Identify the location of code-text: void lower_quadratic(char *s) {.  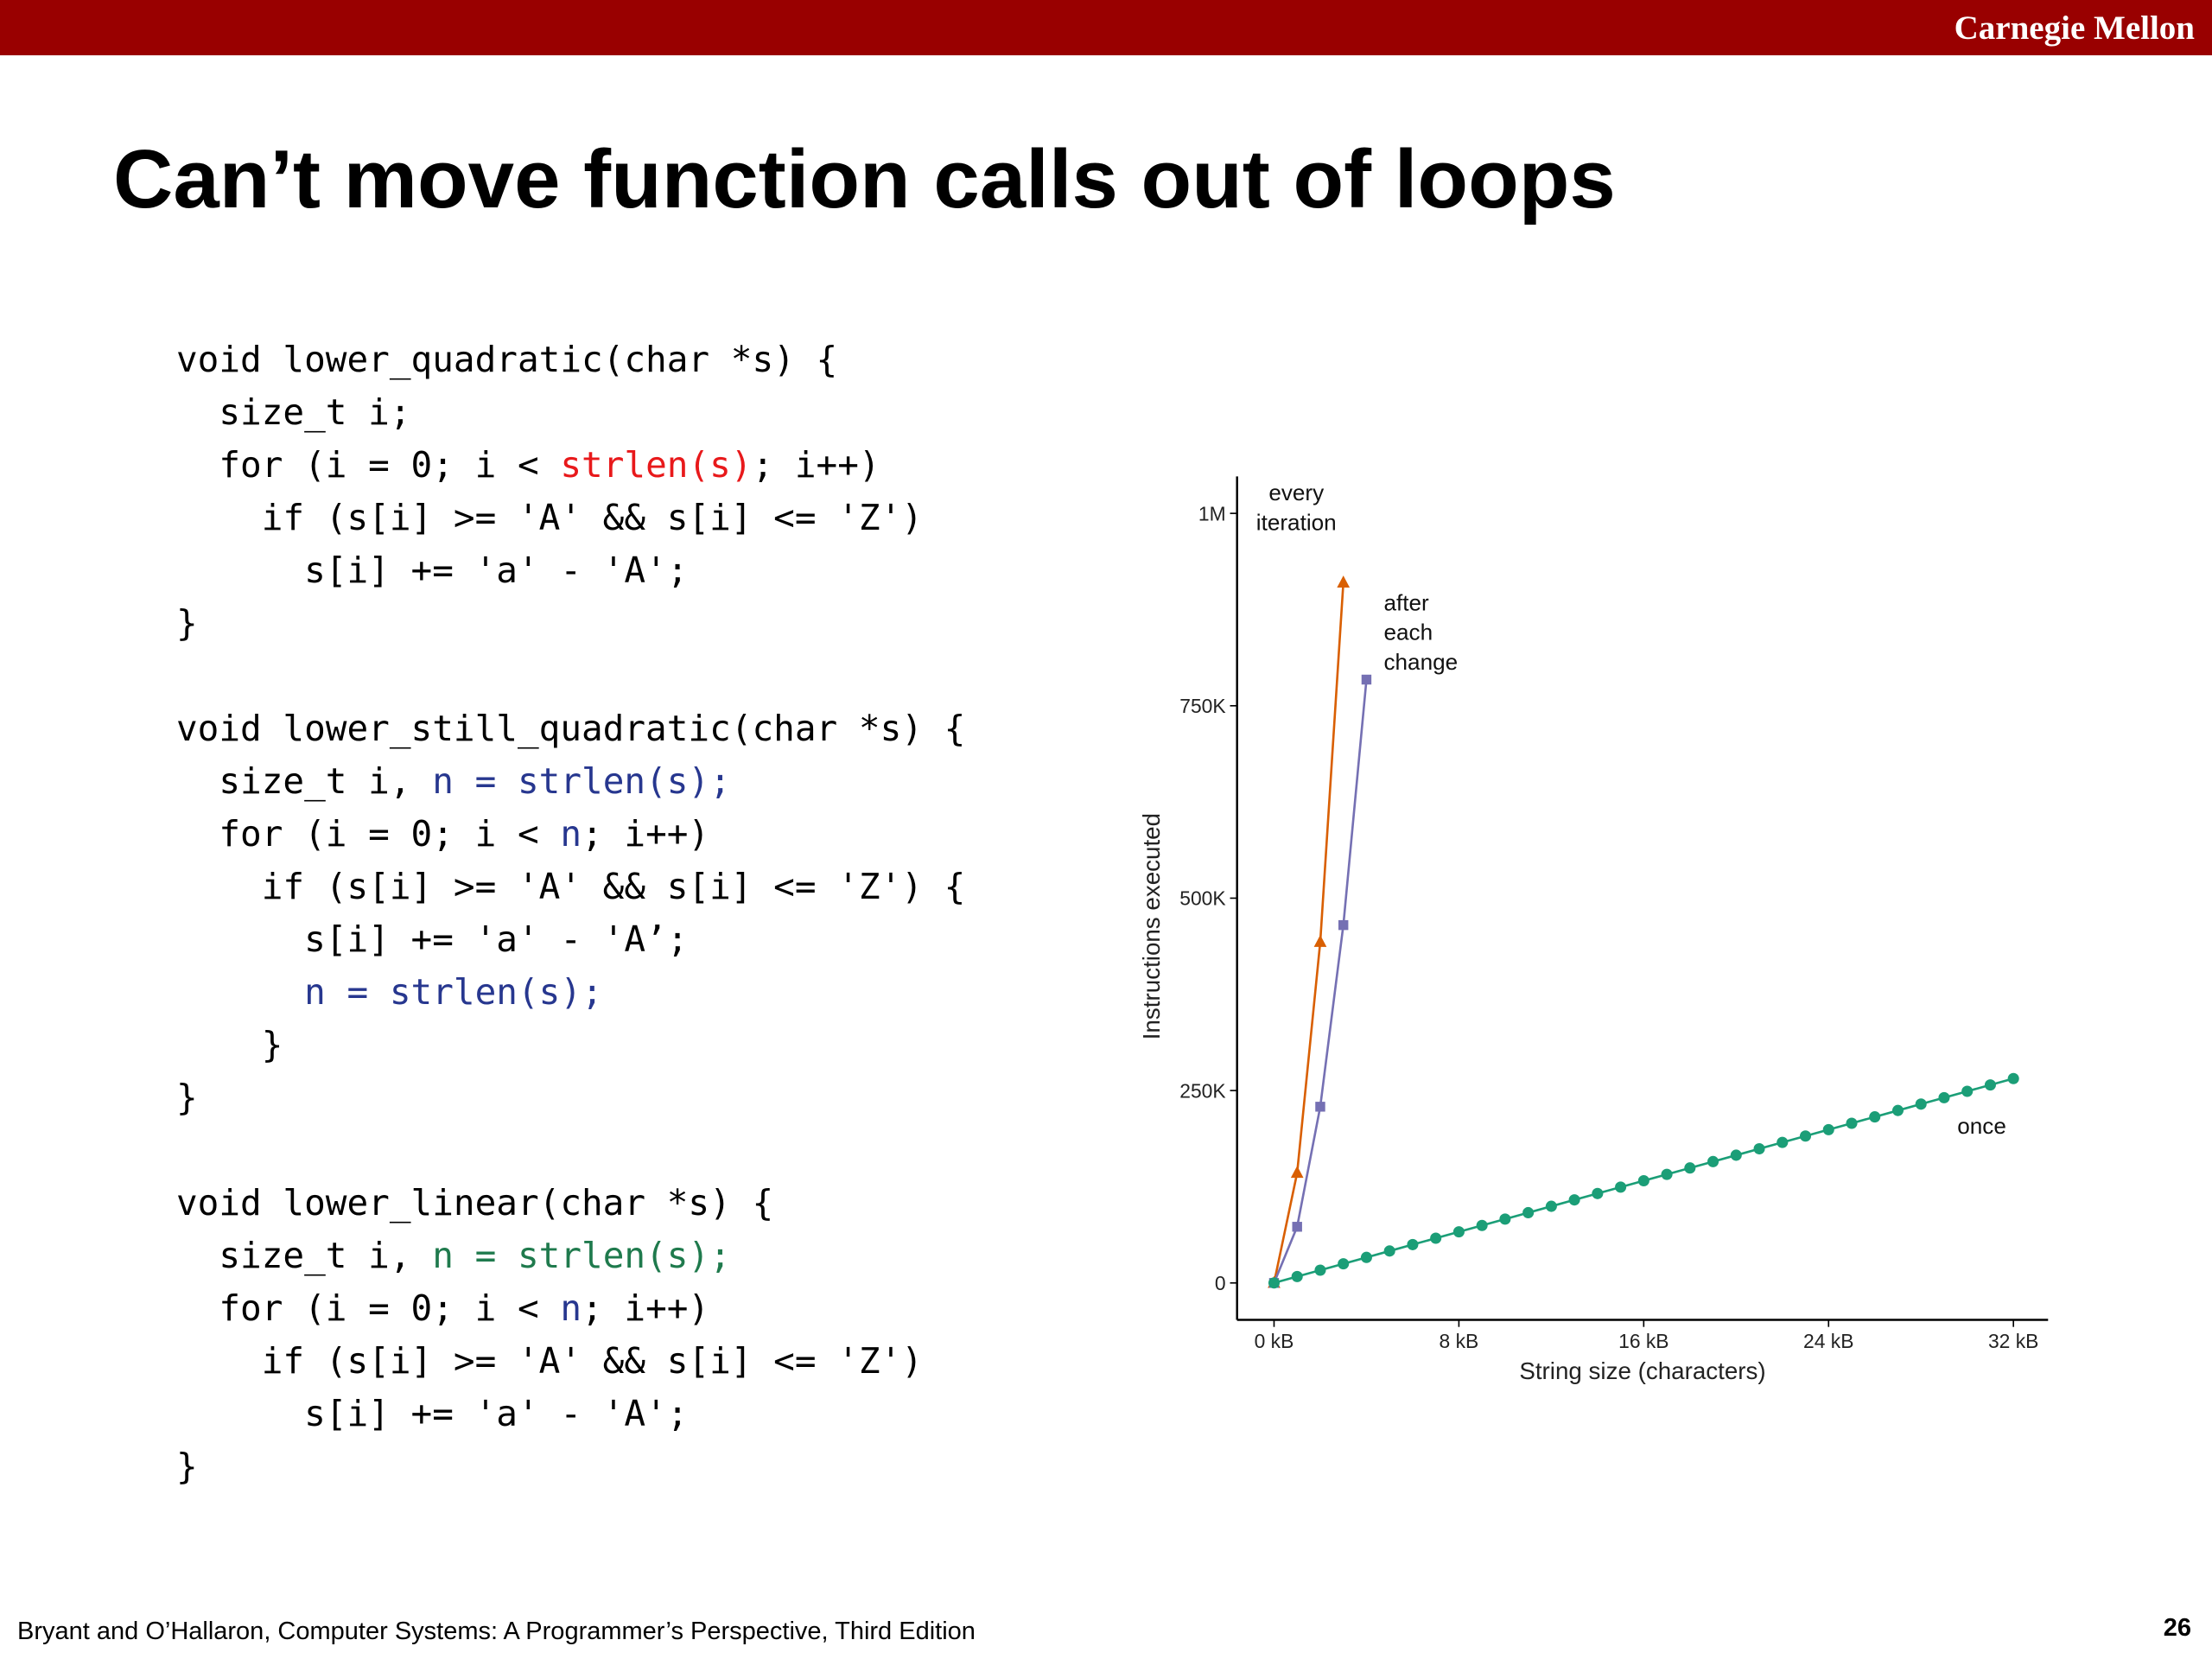
(507, 359).